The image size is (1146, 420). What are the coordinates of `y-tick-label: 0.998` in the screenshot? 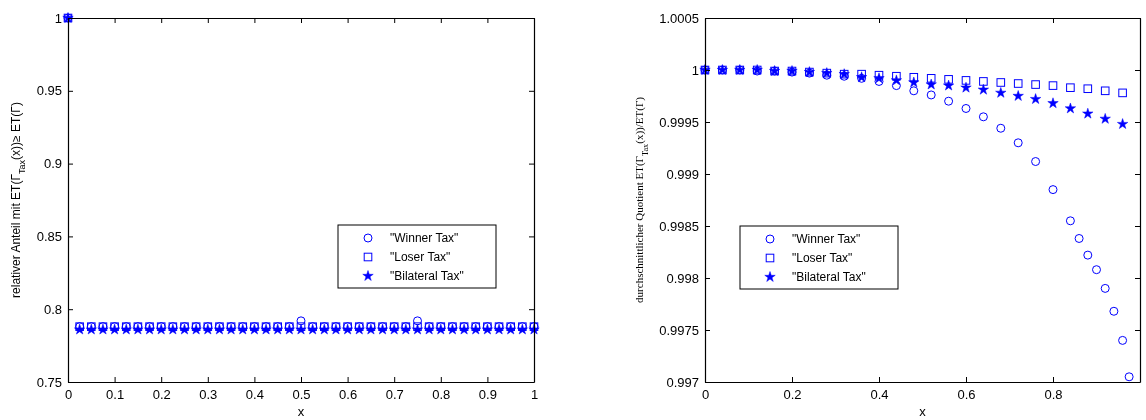 It's located at (682, 278).